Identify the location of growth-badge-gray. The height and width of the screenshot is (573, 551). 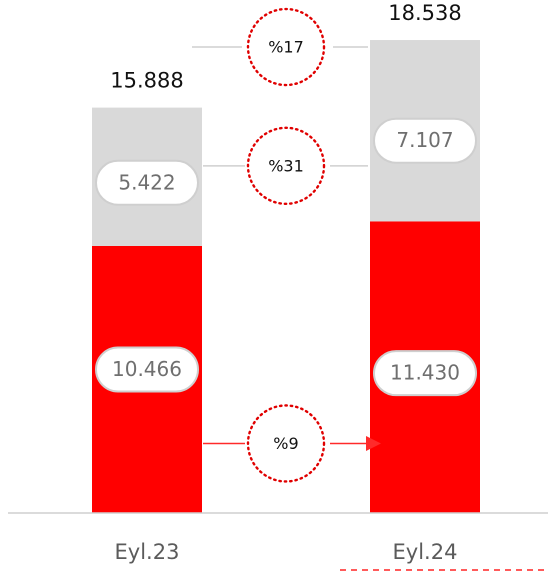
(286, 166).